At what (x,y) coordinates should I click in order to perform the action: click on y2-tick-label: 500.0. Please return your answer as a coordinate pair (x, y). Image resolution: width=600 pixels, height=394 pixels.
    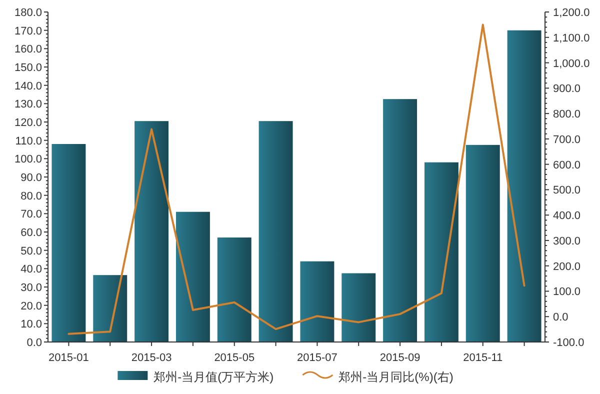
    Looking at the image, I should click on (567, 190).